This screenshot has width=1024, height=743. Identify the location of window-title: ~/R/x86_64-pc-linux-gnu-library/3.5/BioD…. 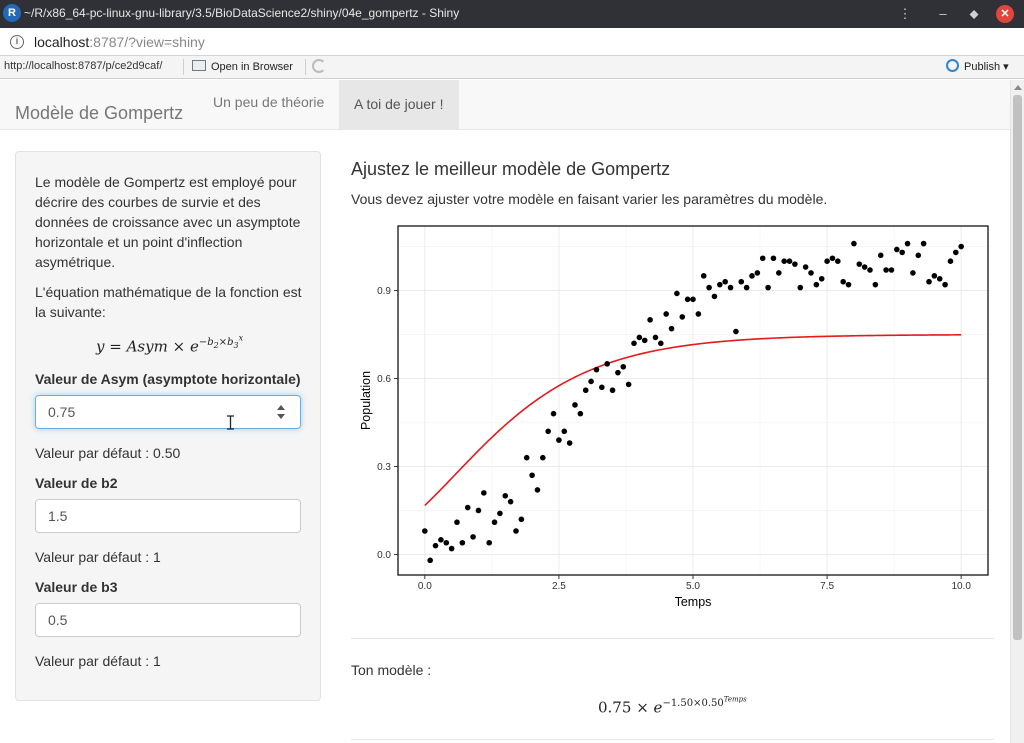
(242, 13).